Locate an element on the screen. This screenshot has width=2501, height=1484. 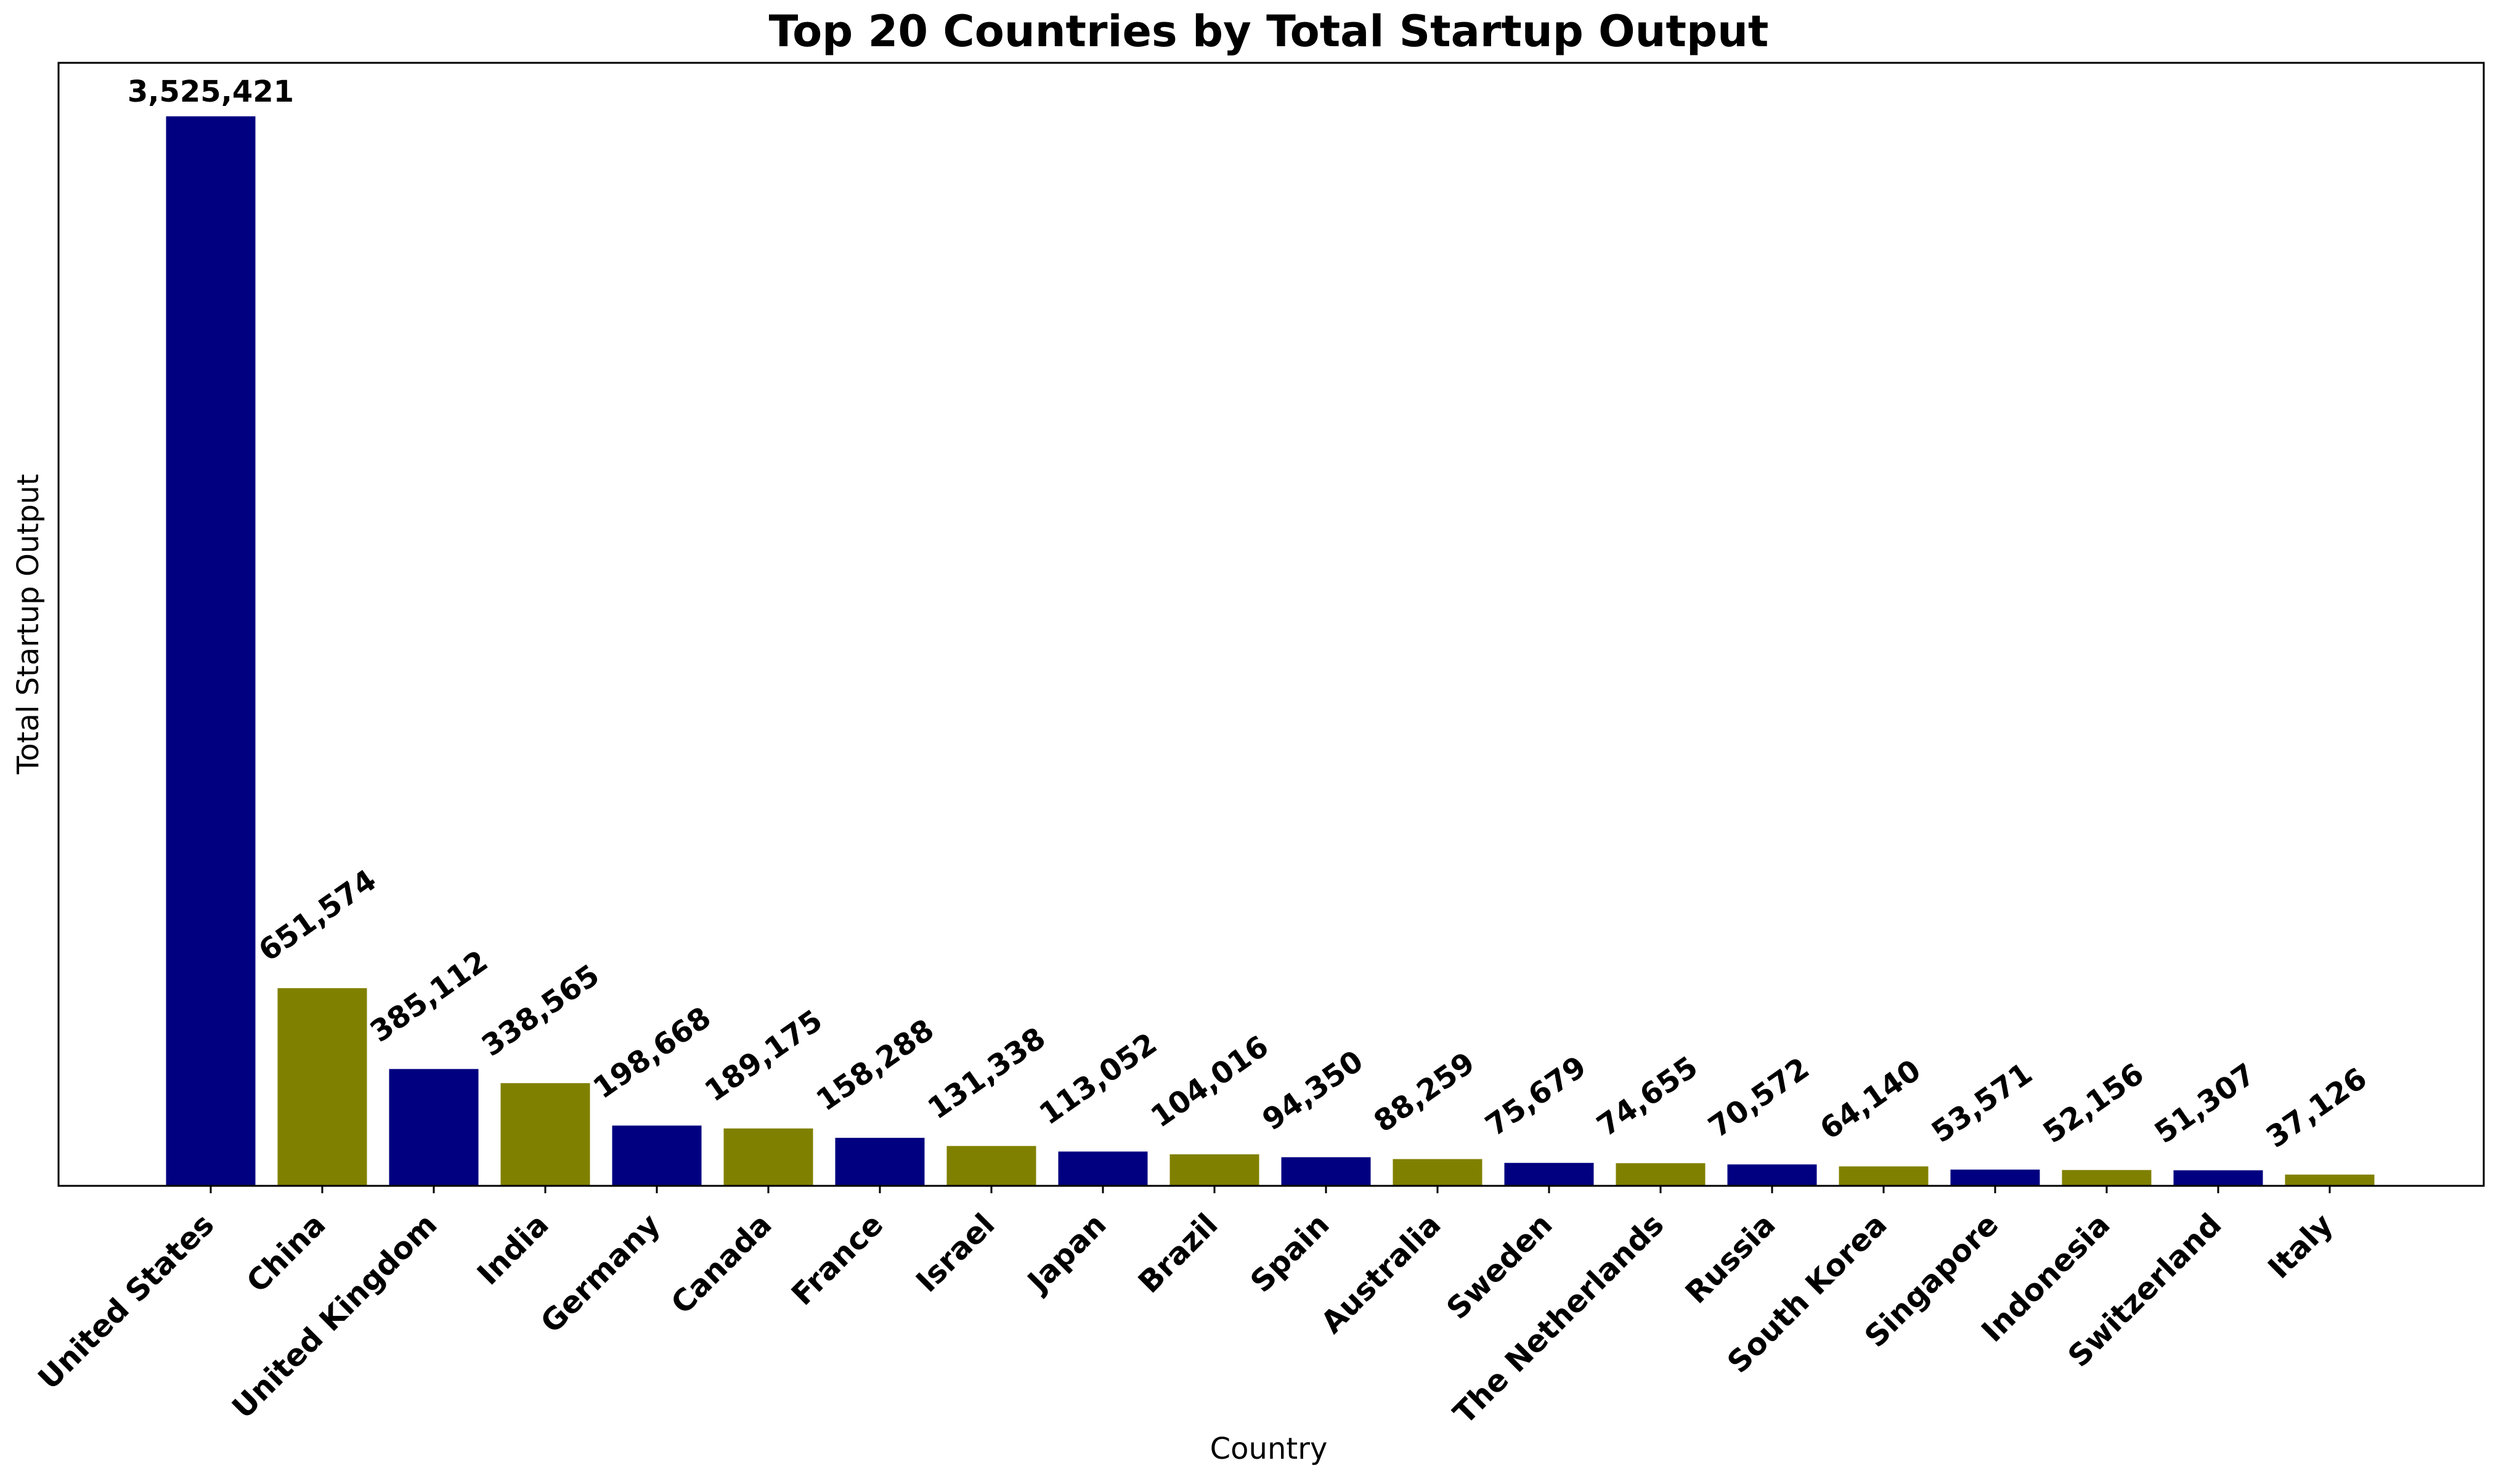
y-axis-label: Total Startup Output is located at coordinates (28, 624).